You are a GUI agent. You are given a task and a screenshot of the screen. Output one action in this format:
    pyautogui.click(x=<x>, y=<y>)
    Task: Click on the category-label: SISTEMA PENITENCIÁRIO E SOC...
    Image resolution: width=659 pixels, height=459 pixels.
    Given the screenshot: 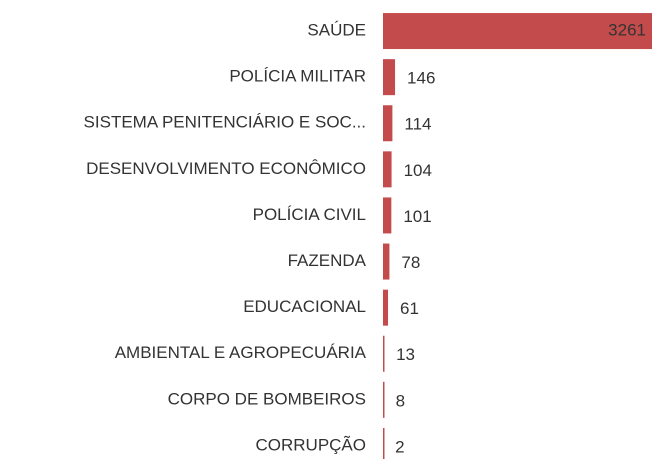 What is the action you would take?
    pyautogui.click(x=225, y=122)
    